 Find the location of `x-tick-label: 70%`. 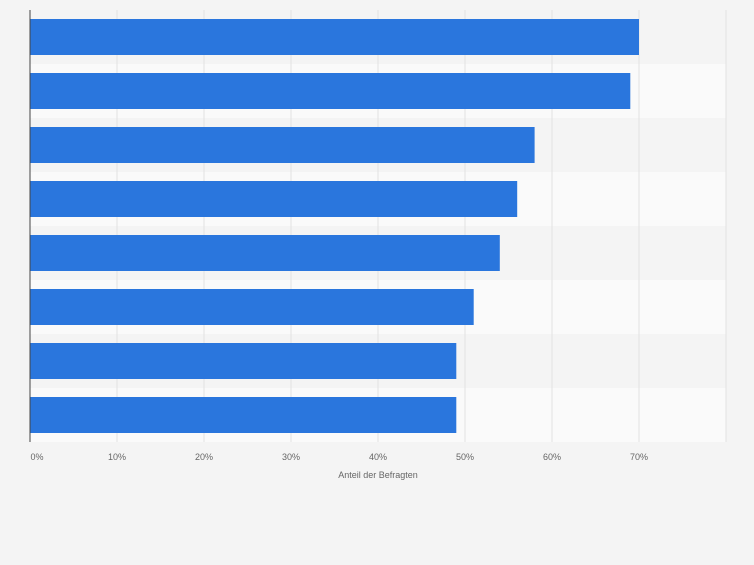

x-tick-label: 70% is located at coordinates (639, 457).